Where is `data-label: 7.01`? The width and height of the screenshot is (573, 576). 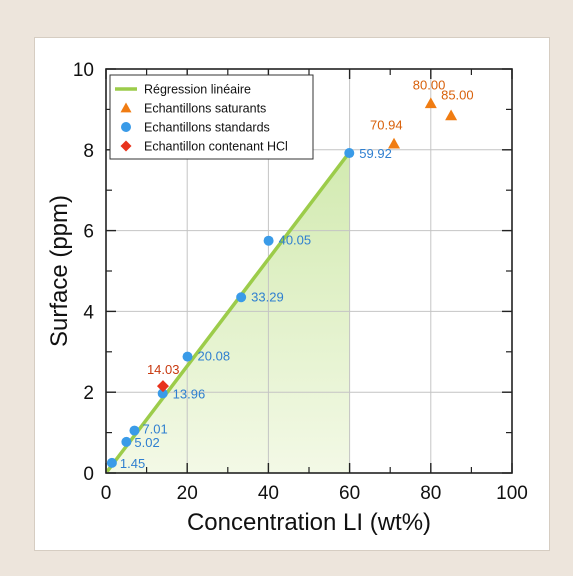
data-label: 7.01 is located at coordinates (154, 429).